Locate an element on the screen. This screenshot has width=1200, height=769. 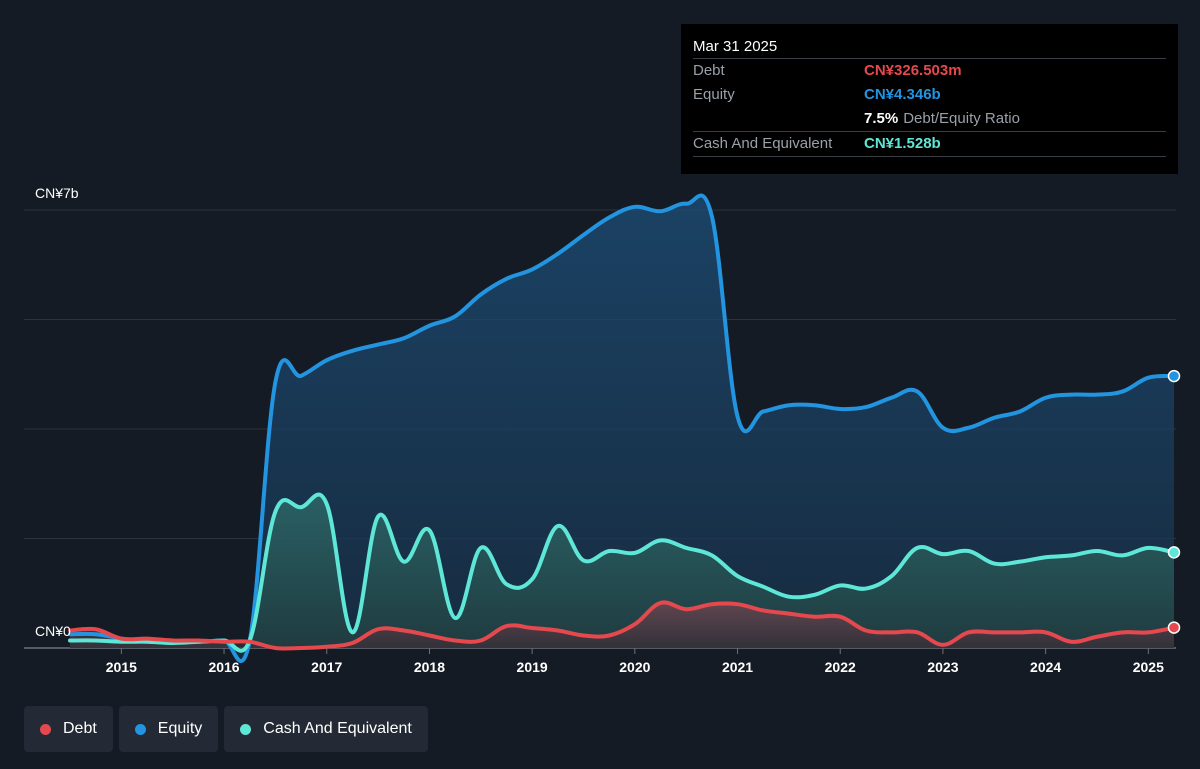
endpoint-equity is located at coordinates (1174, 376).